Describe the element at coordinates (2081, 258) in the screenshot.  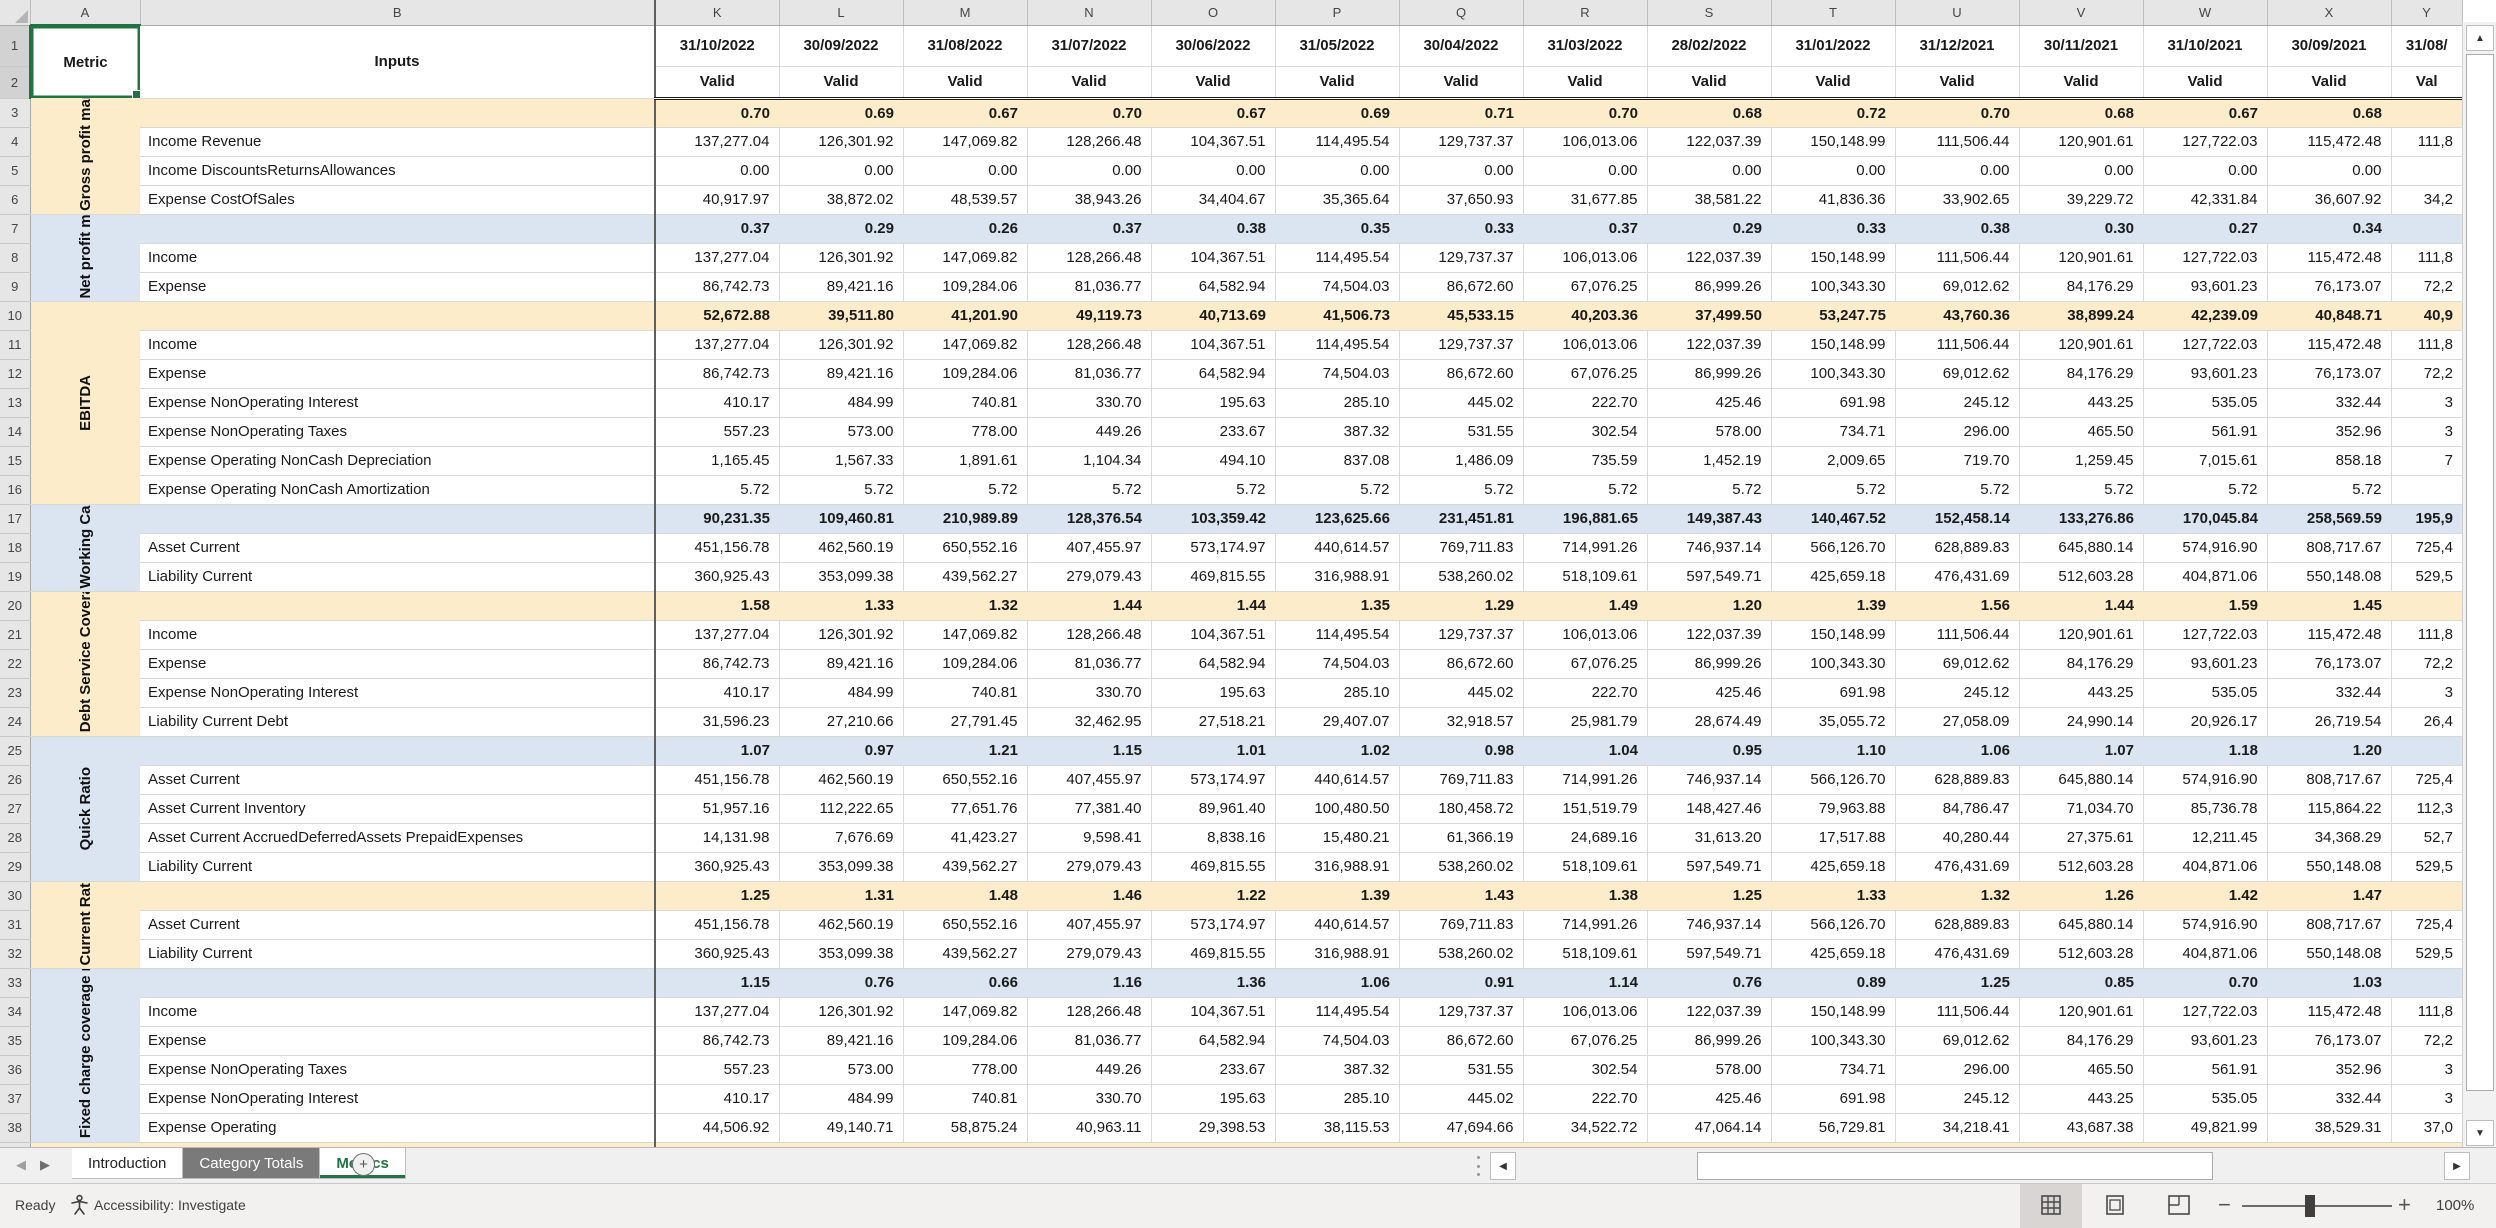
I see `cell: 120,901.61` at that location.